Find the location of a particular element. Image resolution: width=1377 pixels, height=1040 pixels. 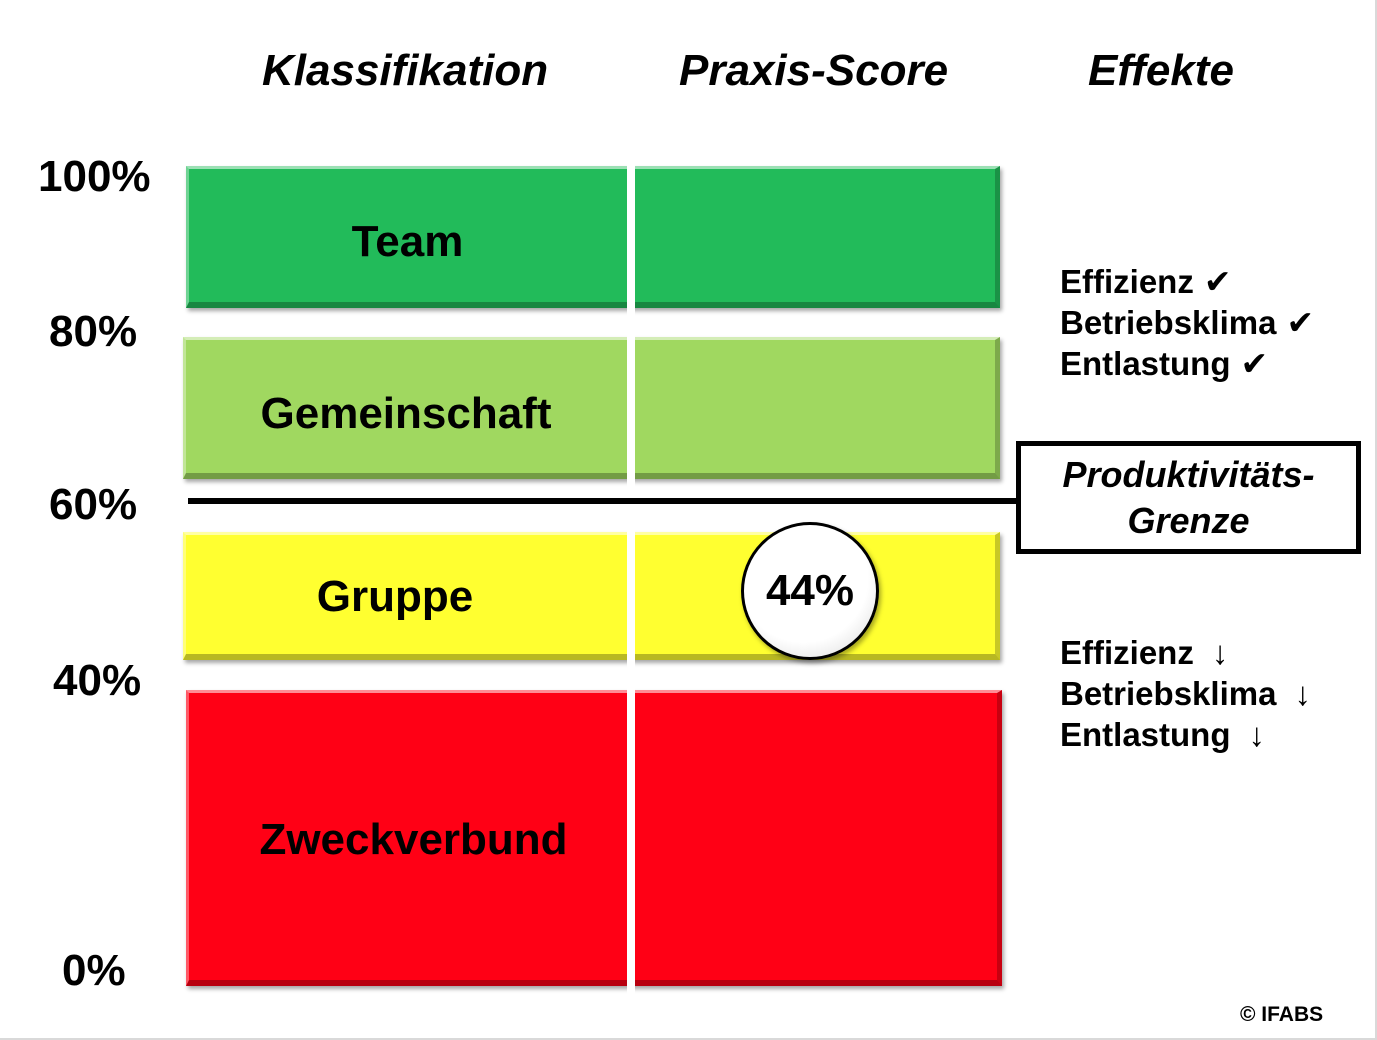

tick-100: 100% is located at coordinates (94, 176).